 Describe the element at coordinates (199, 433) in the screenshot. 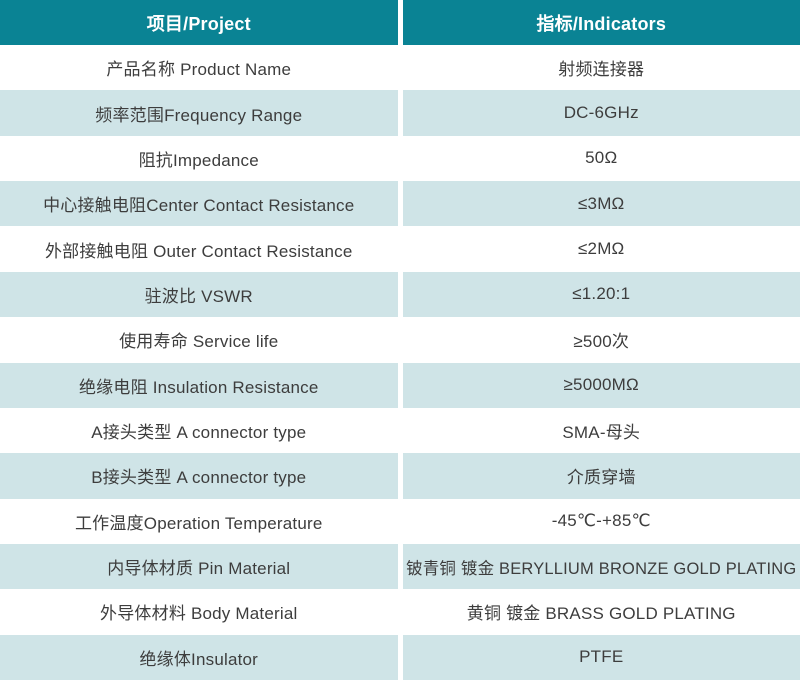

I see `project-label: A接头类型 A connector type` at that location.